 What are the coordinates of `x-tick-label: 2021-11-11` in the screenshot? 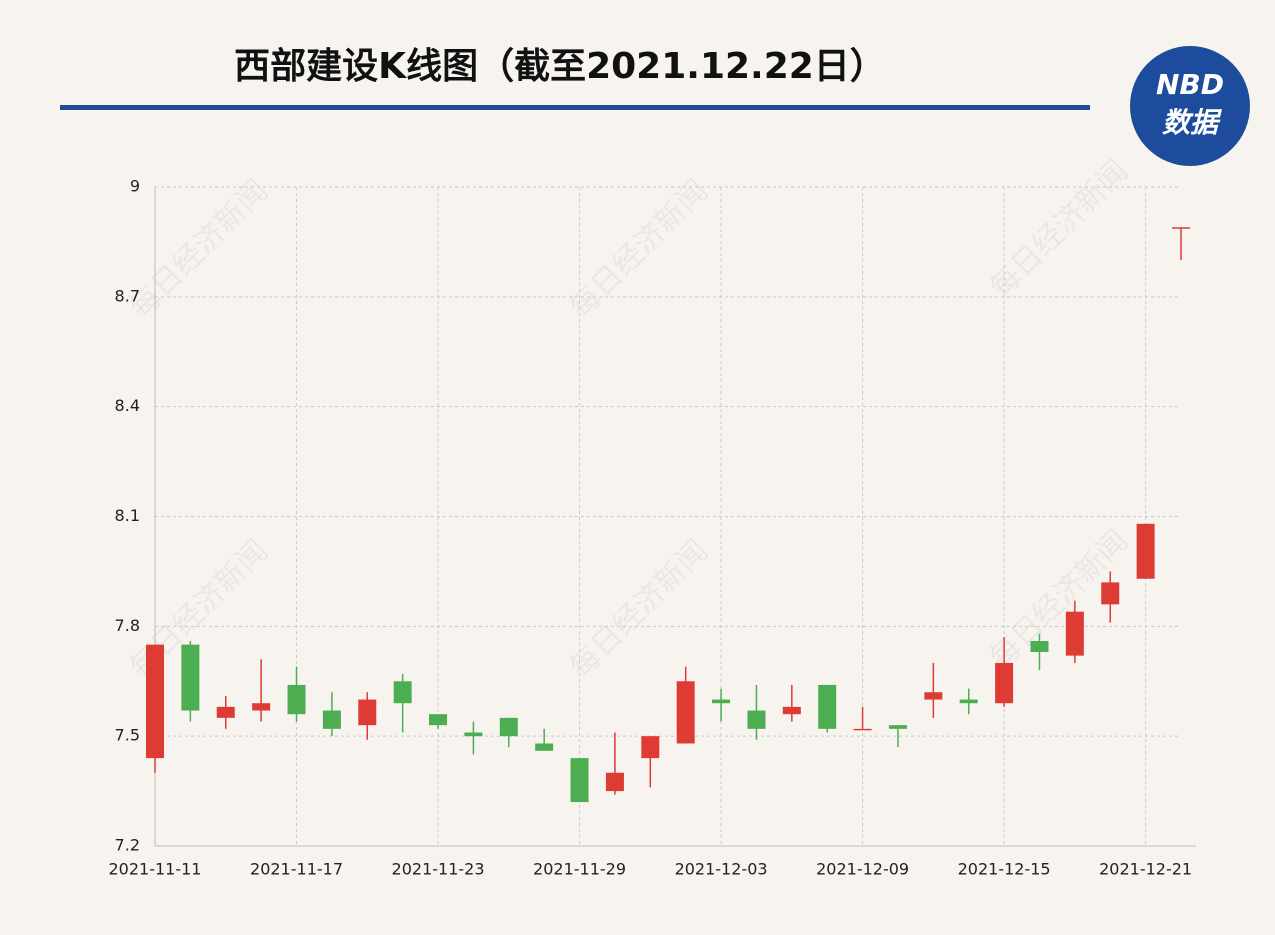 It's located at (155, 869).